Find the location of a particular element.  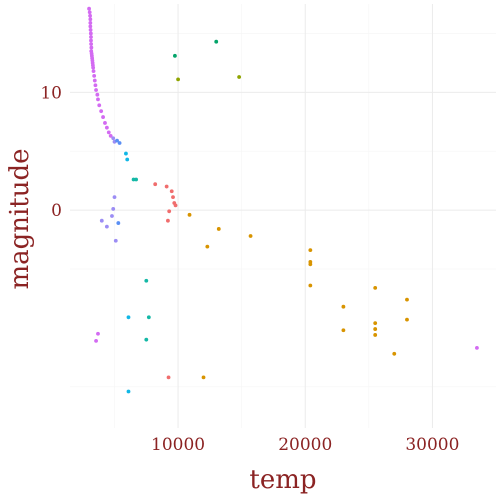

x-tick-label: 10000 is located at coordinates (178, 445).